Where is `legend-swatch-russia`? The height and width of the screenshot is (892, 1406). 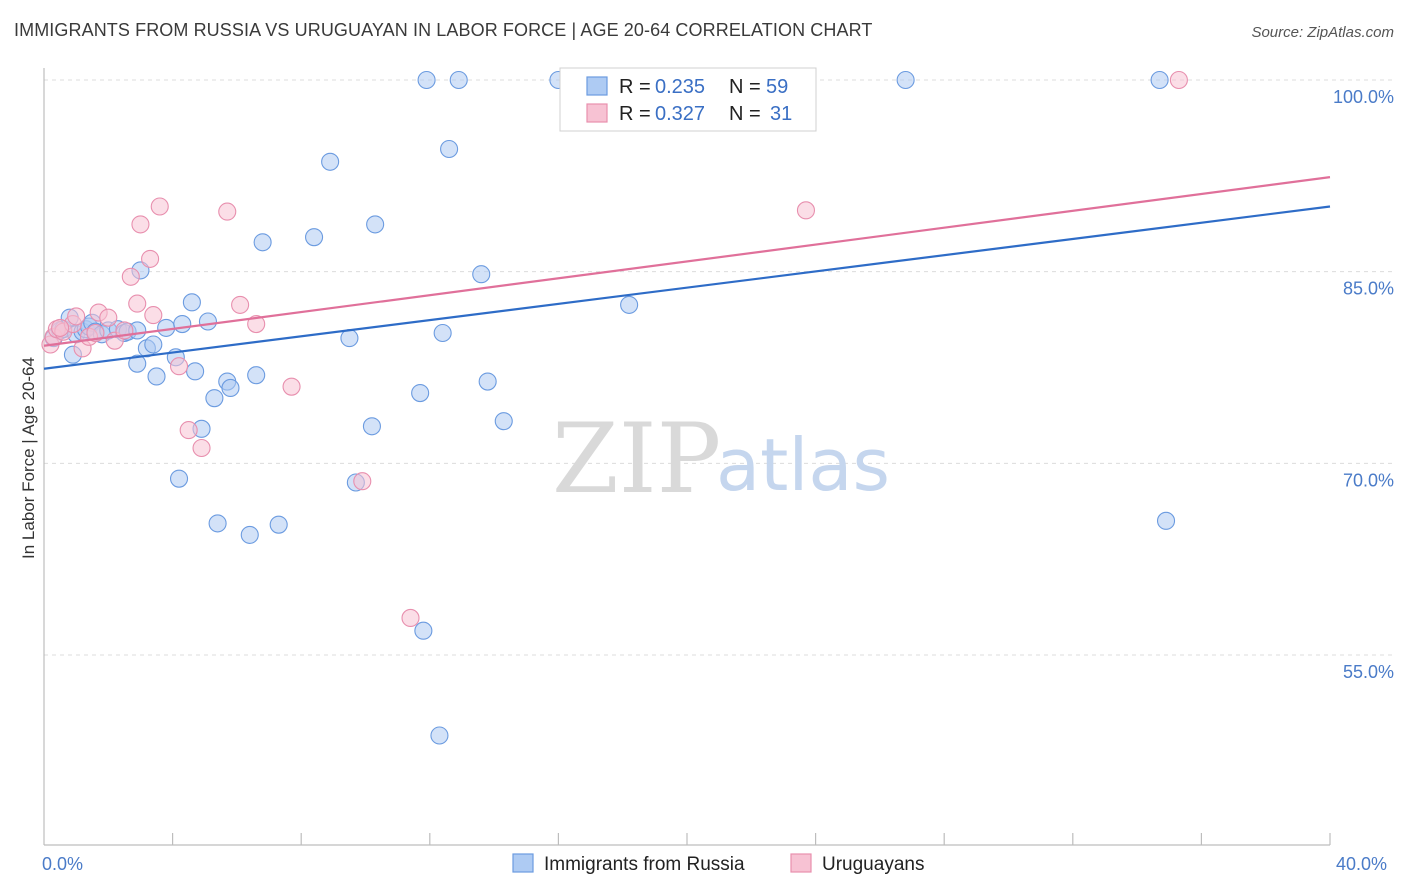 legend-swatch-russia is located at coordinates (597, 86).